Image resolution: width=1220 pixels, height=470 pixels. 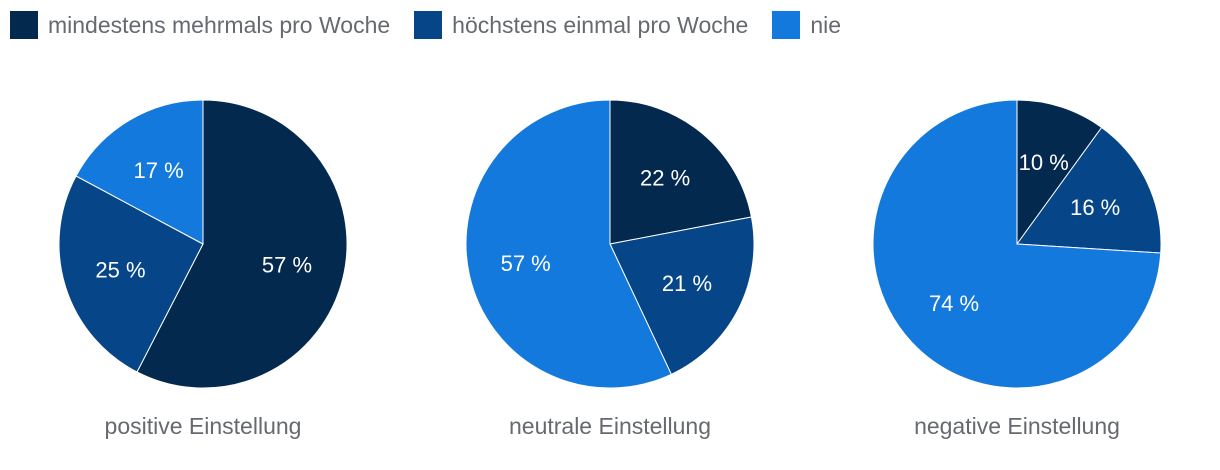 I want to click on slice-label-mehrmals: 10 %, so click(x=1044, y=162).